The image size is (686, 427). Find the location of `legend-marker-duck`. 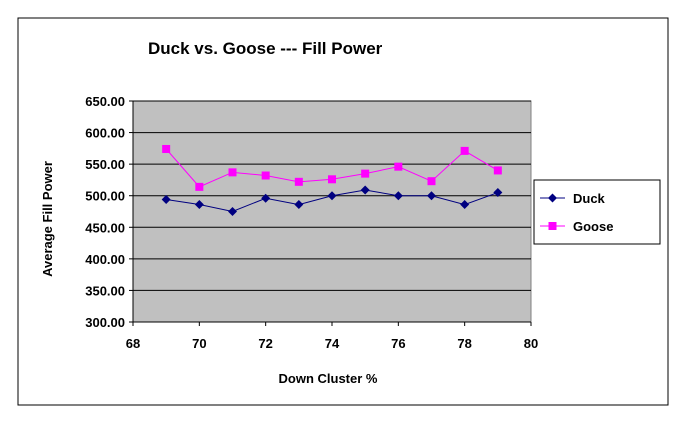

legend-marker-duck is located at coordinates (552, 198).